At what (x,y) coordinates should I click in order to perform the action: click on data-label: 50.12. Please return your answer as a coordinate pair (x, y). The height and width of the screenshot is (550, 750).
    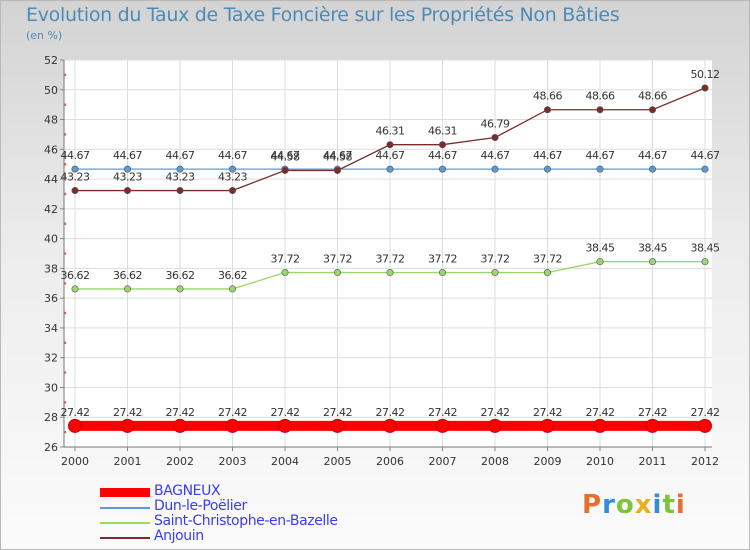
    Looking at the image, I should click on (705, 74).